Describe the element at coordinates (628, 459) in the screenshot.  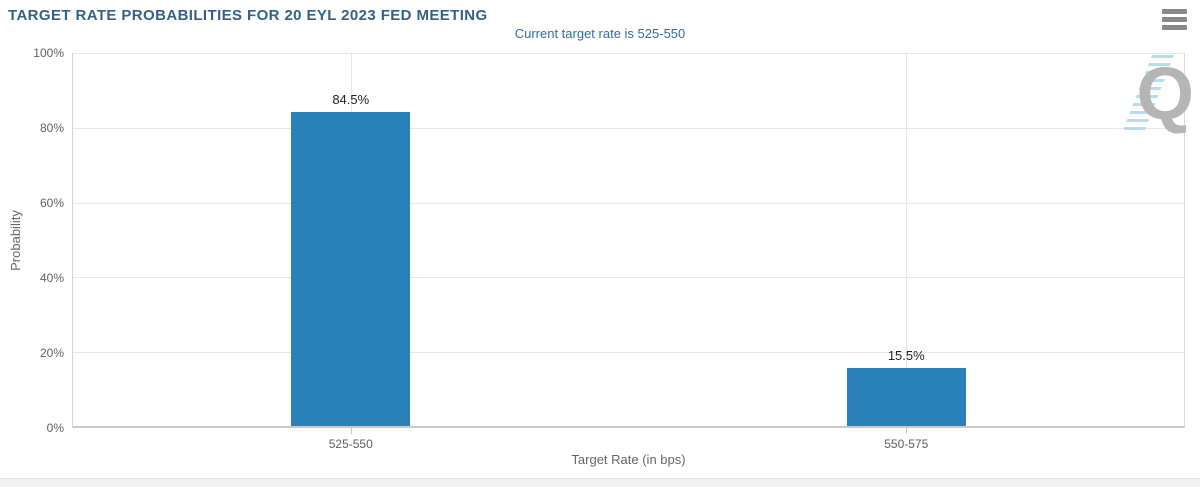
I see `x-axis-title: Target Rate (in bps)` at that location.